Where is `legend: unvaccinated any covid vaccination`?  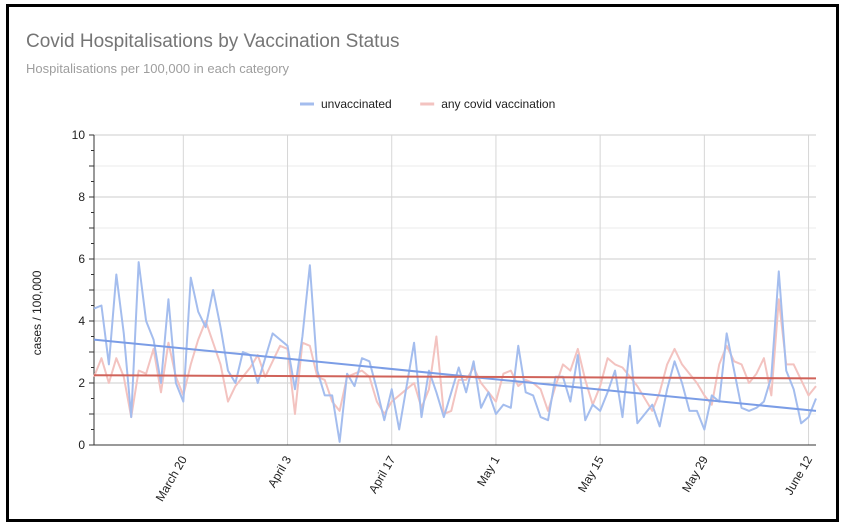 legend: unvaccinated any covid vaccination is located at coordinates (427, 104).